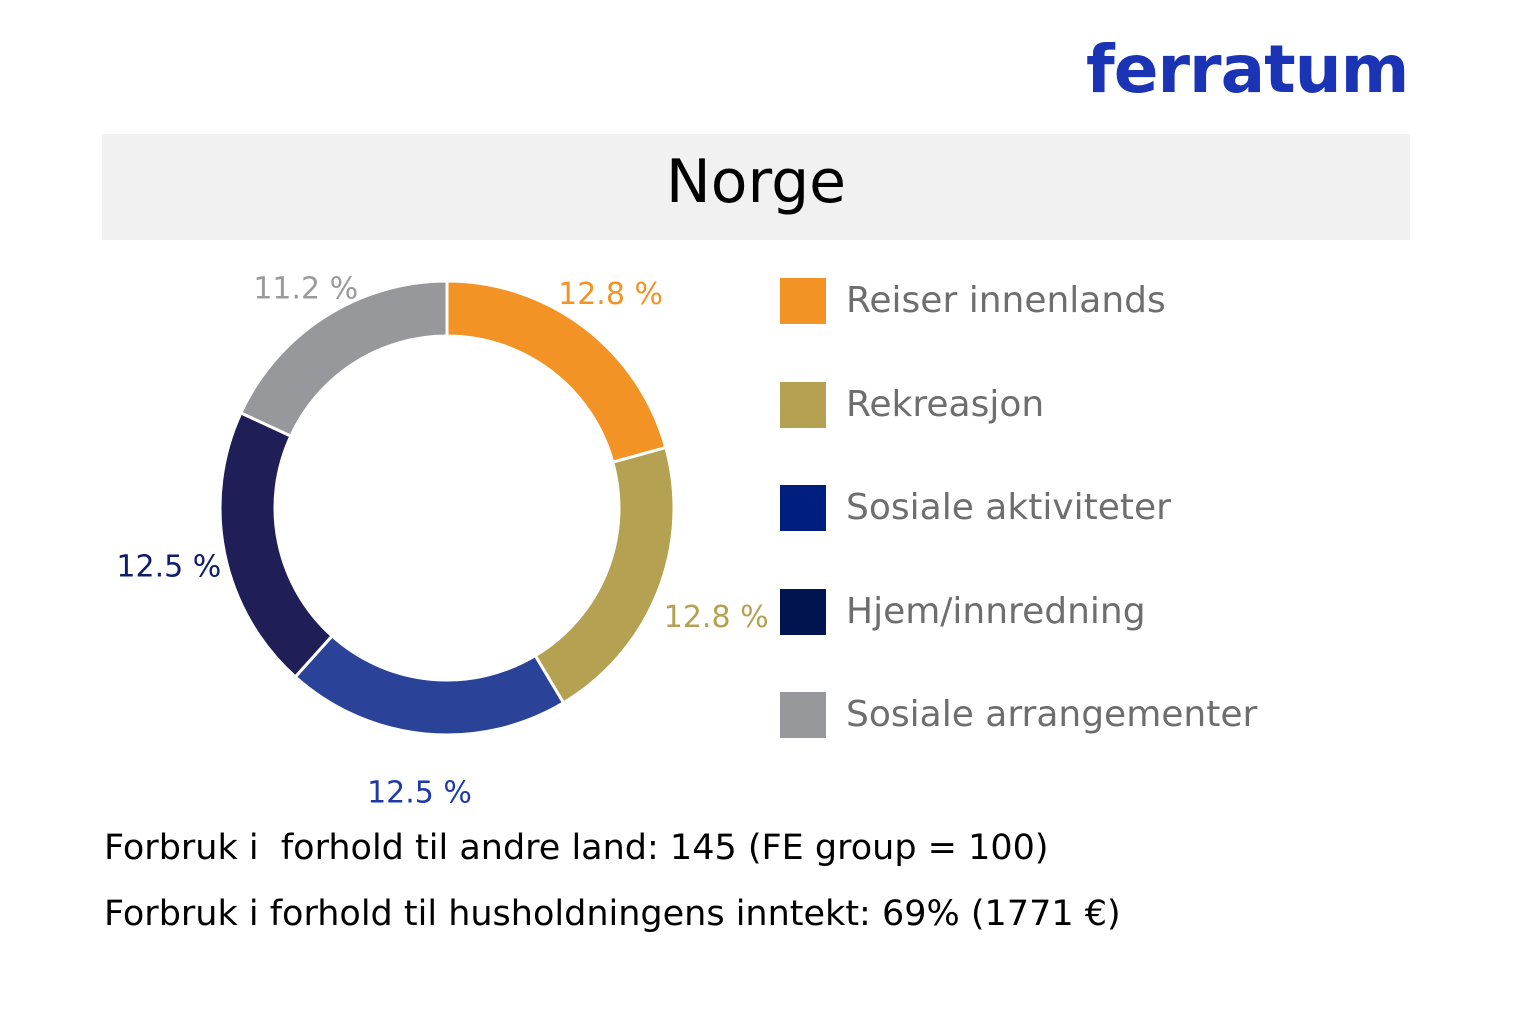 The width and height of the screenshot is (1522, 1016). Describe the element at coordinates (1008, 507) in the screenshot. I see `legend-label: Sosiale aktiviteter` at that location.